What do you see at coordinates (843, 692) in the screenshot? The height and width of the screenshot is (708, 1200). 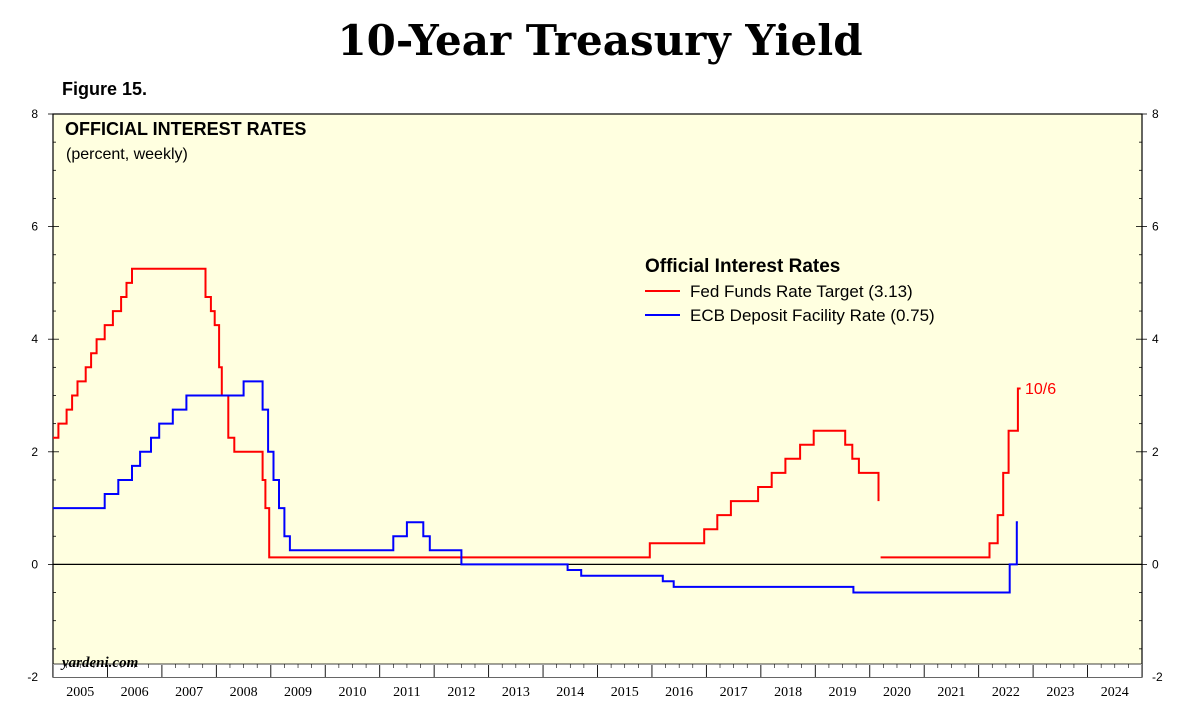 I see `x-tick-label: 2019` at bounding box center [843, 692].